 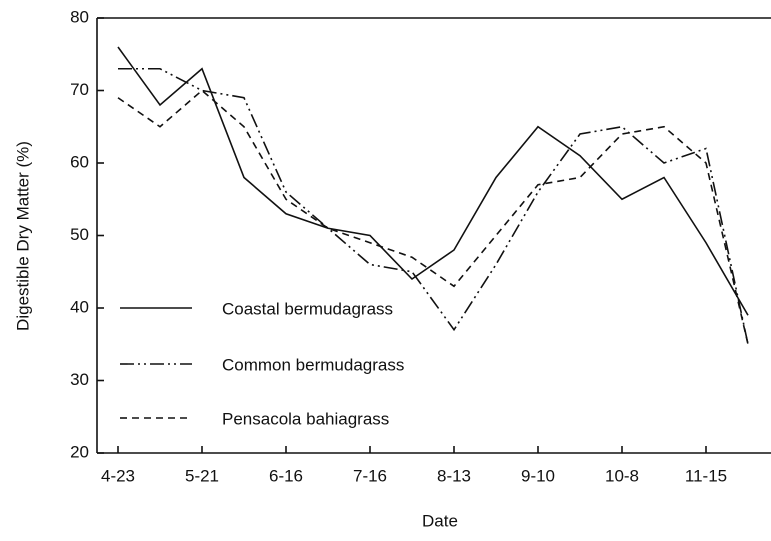 I want to click on x-axis-label: Date, so click(x=440, y=520).